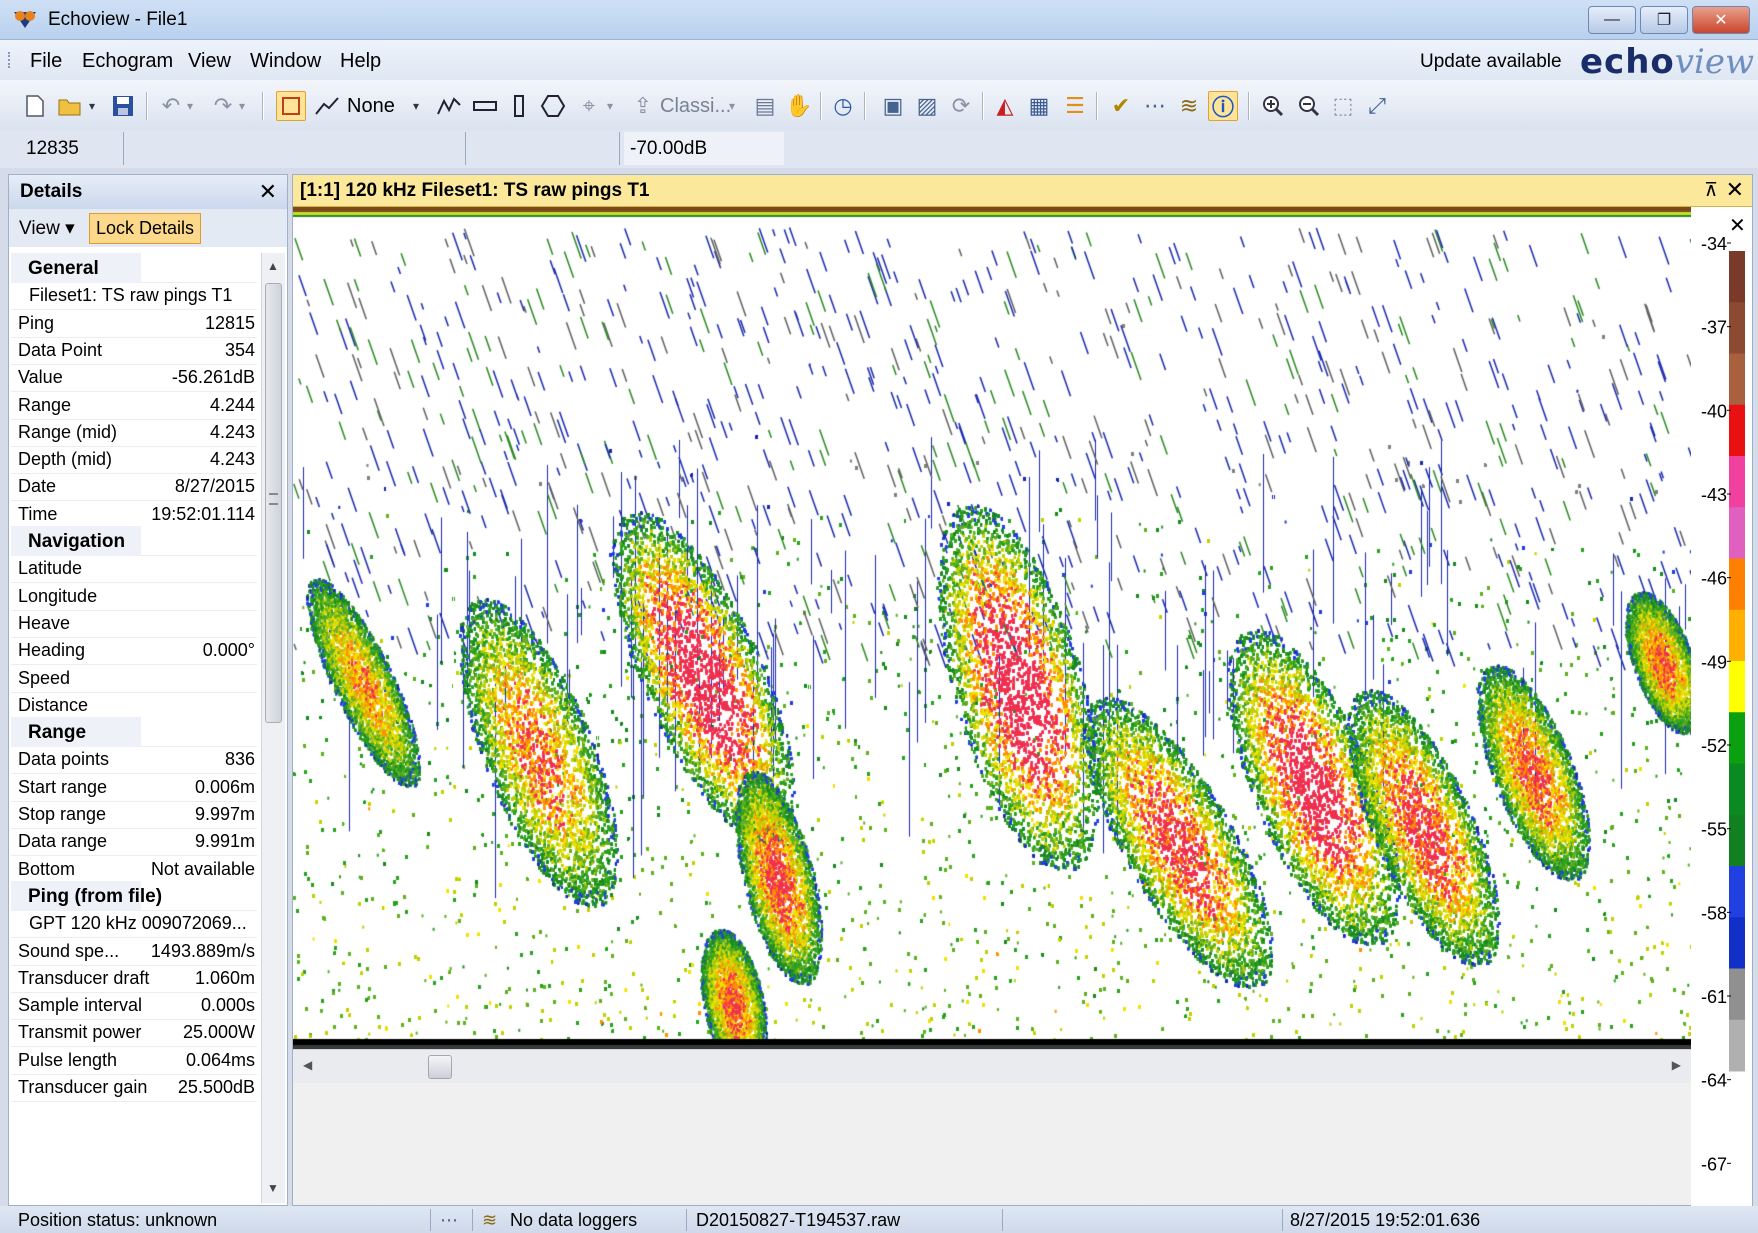  What do you see at coordinates (134, 705) in the screenshot?
I see `property-row: Distance` at bounding box center [134, 705].